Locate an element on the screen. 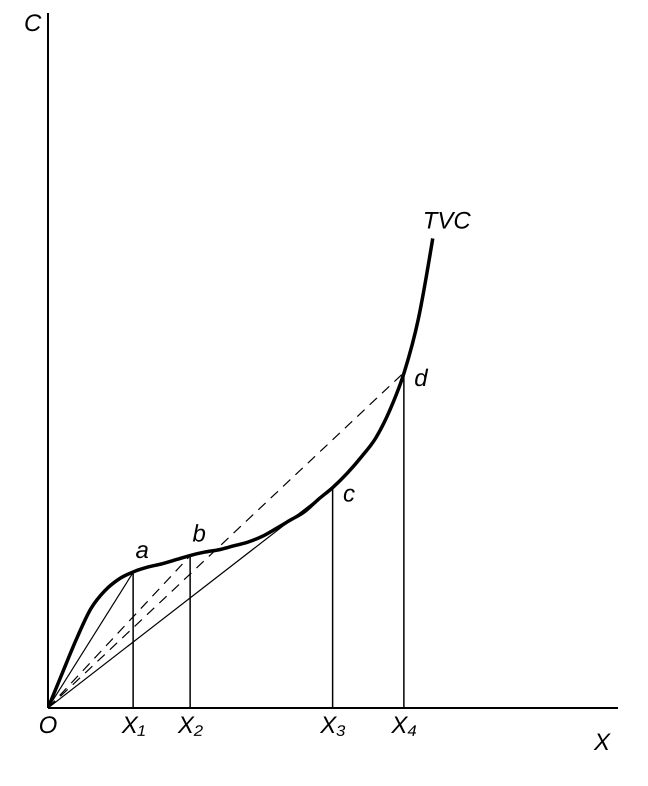 The height and width of the screenshot is (786, 648). x-tick-label: X₃ is located at coordinates (332, 726).